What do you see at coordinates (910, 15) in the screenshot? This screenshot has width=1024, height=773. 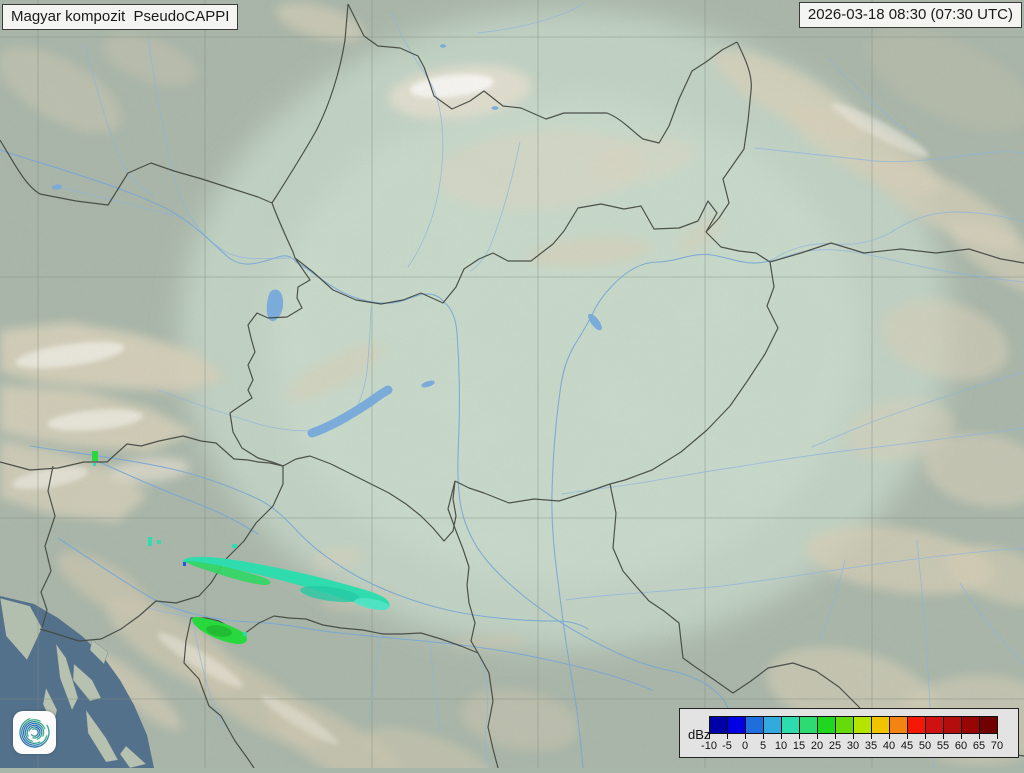 I see `timestamp-label: 2026-03-18 08:30 (07:30 UTC)` at bounding box center [910, 15].